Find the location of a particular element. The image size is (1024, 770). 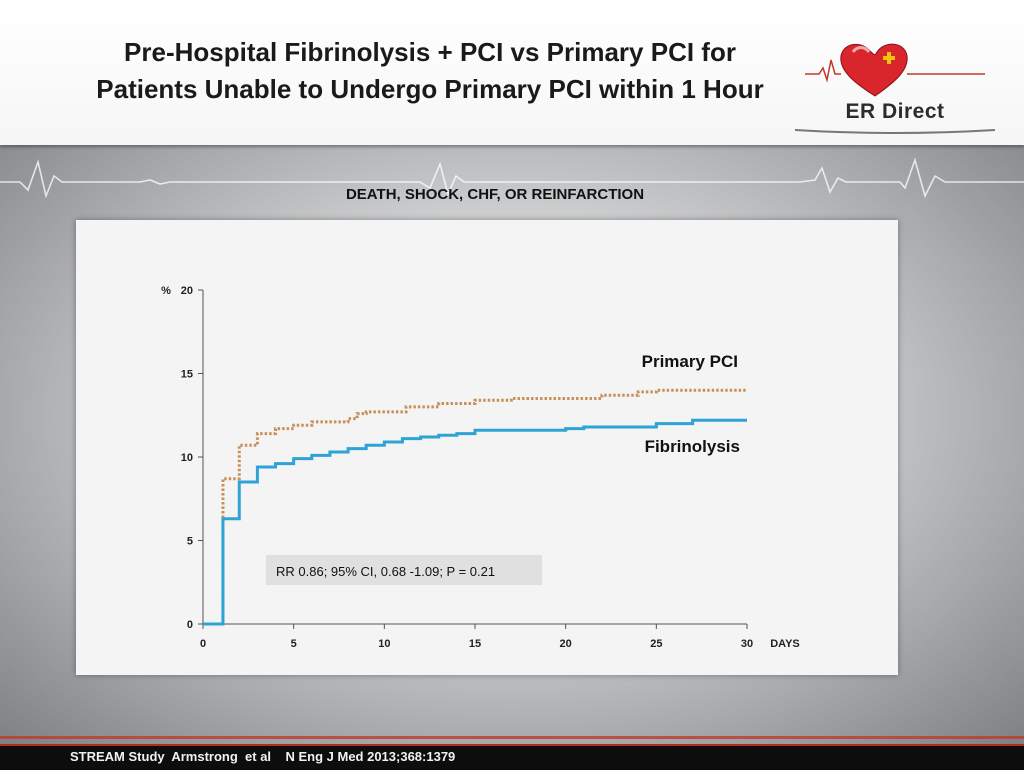

annotation-box is located at coordinates (404, 570).